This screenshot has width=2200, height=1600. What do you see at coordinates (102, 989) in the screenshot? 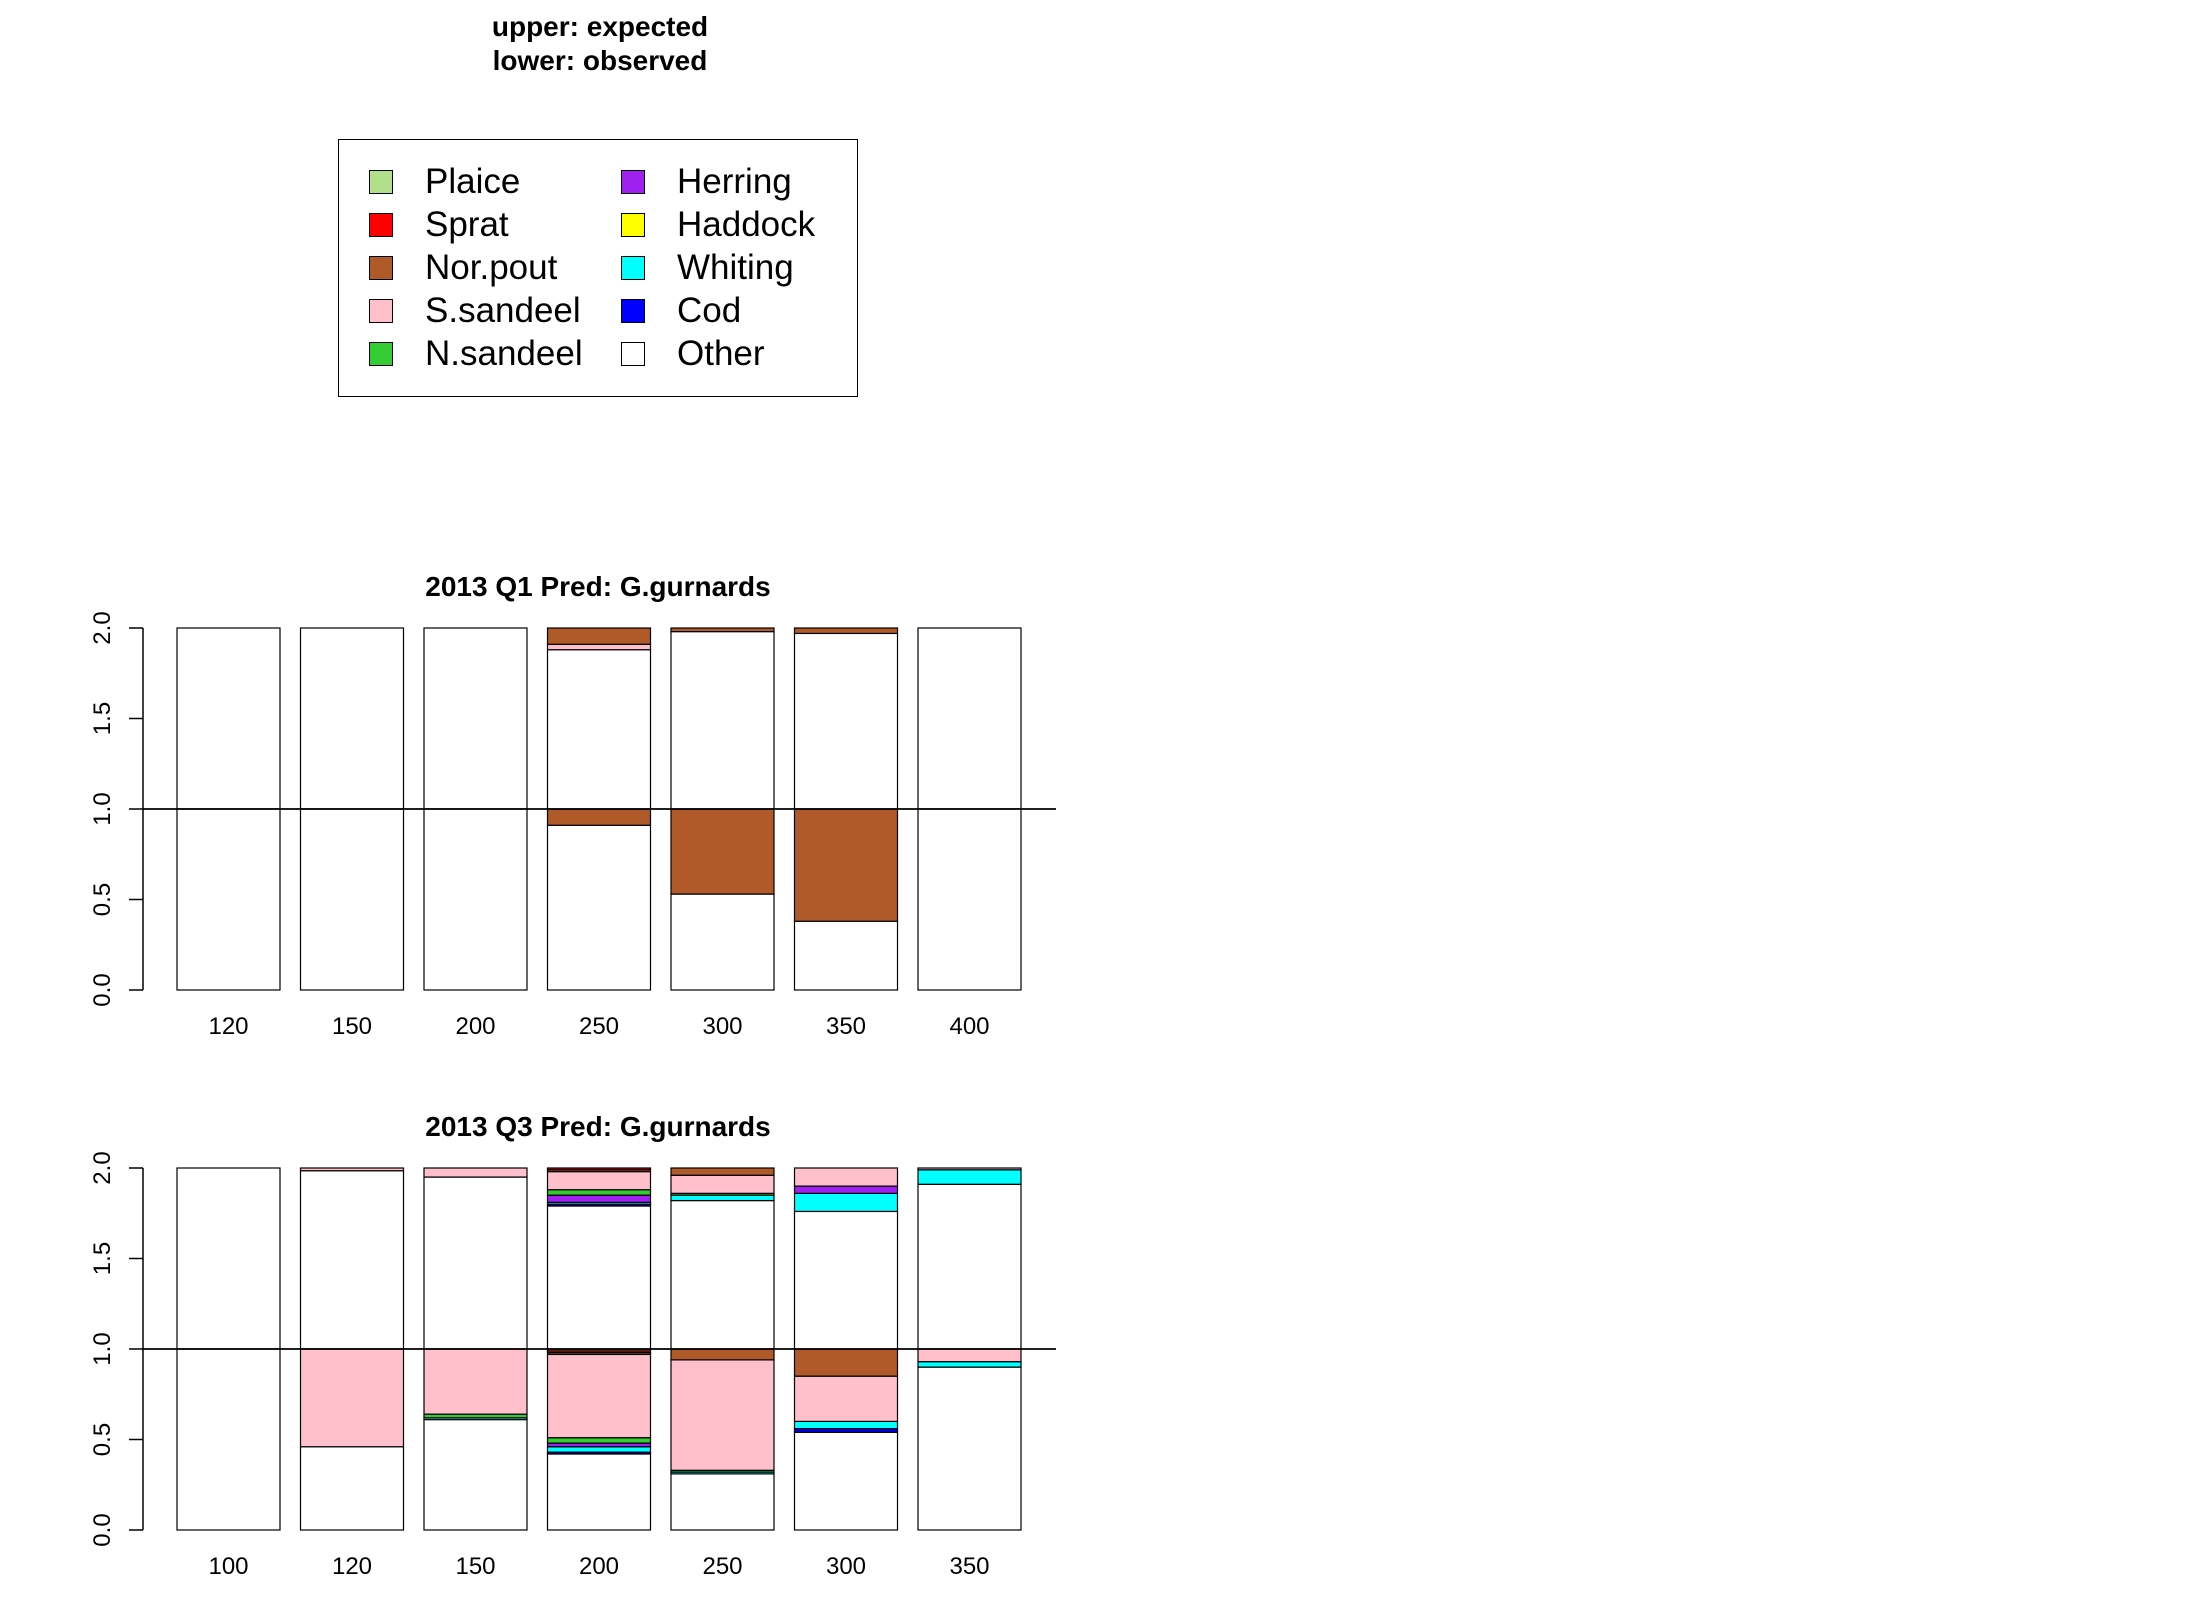
I see `y-tick-label: 0.0` at bounding box center [102, 989].